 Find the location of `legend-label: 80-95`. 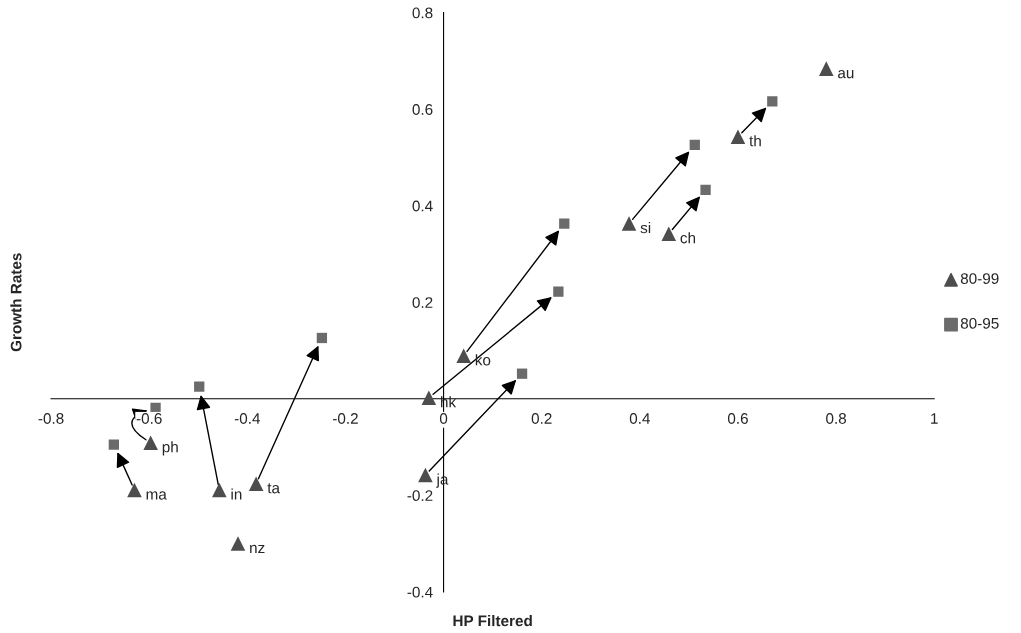

legend-label: 80-95 is located at coordinates (979, 323).